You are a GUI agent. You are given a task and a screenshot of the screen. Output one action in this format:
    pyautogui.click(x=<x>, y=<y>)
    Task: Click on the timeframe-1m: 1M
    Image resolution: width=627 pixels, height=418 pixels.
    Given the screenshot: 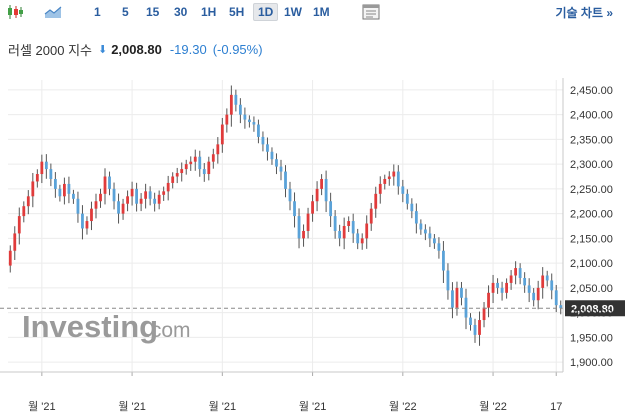 What is the action you would take?
    pyautogui.click(x=321, y=12)
    